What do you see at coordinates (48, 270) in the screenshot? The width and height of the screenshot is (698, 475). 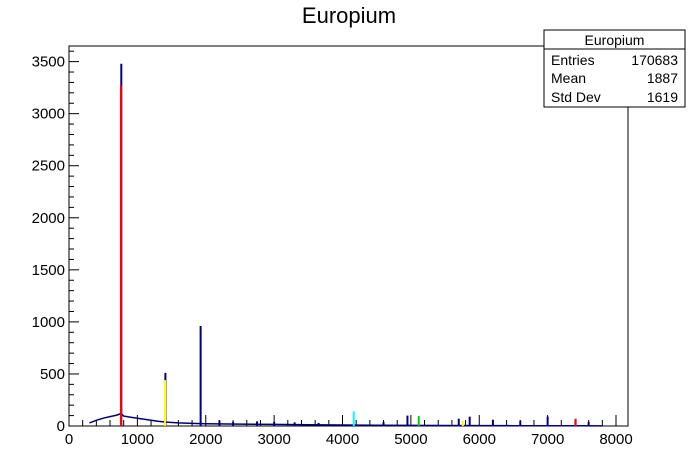 I see `y-tick-label: 1500` at bounding box center [48, 270].